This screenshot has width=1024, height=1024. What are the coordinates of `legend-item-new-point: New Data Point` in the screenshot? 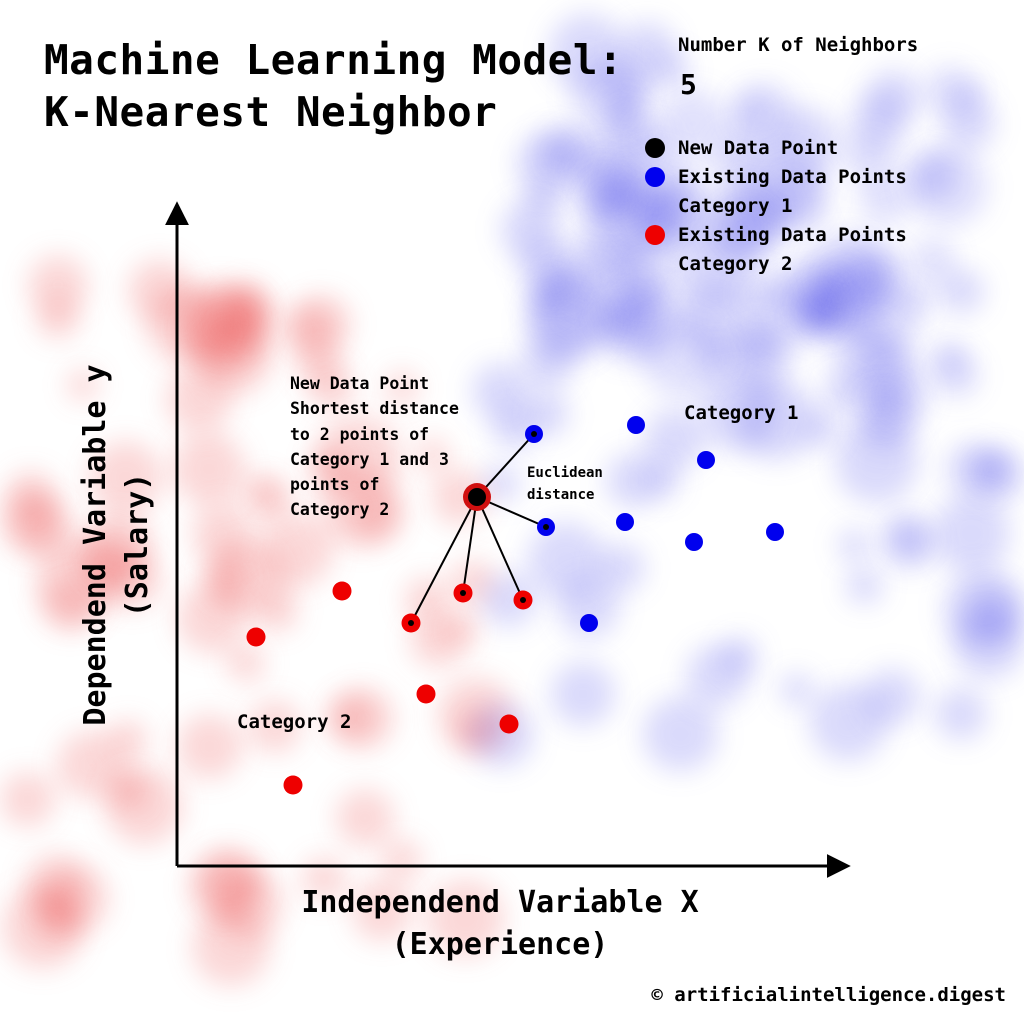 It's located at (776, 148).